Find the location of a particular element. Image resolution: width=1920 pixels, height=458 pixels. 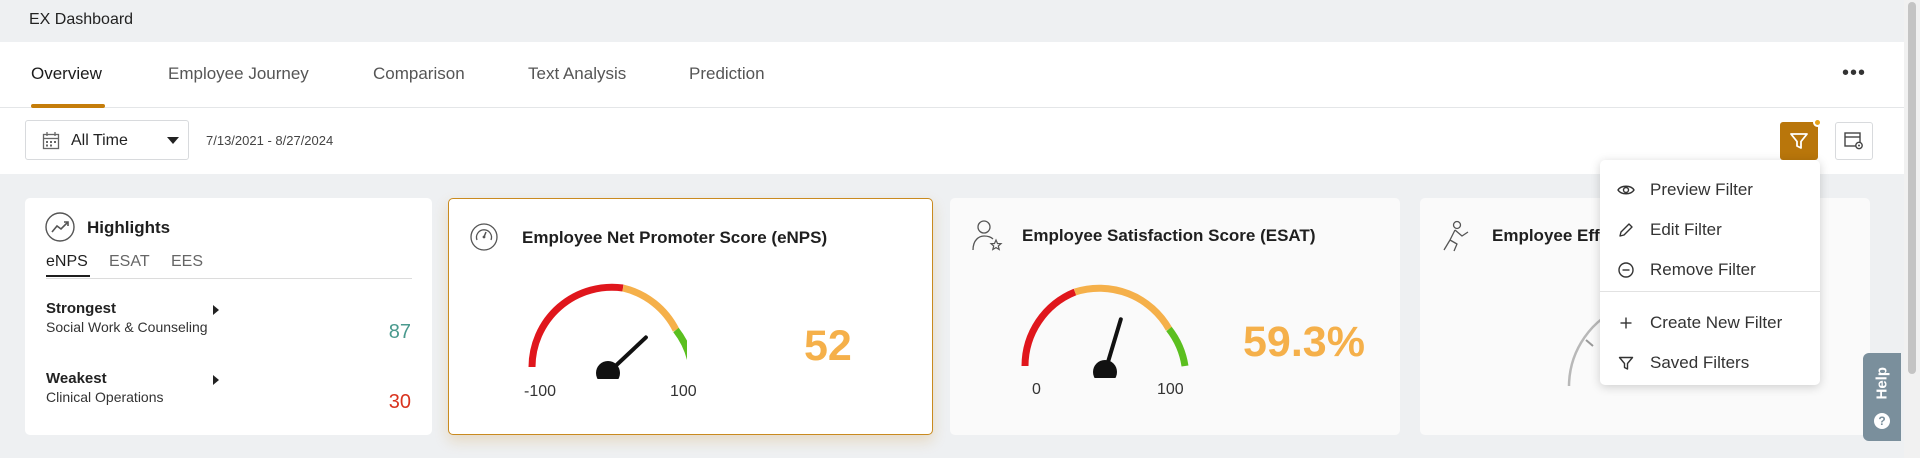

date-range-select: All Time is located at coordinates (107, 140).